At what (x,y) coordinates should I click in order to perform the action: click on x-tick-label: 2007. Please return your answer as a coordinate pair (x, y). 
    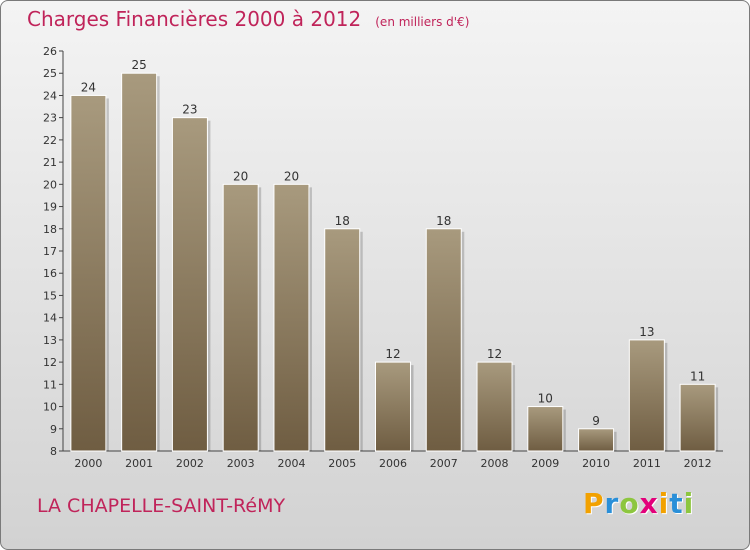
    Looking at the image, I should click on (444, 463).